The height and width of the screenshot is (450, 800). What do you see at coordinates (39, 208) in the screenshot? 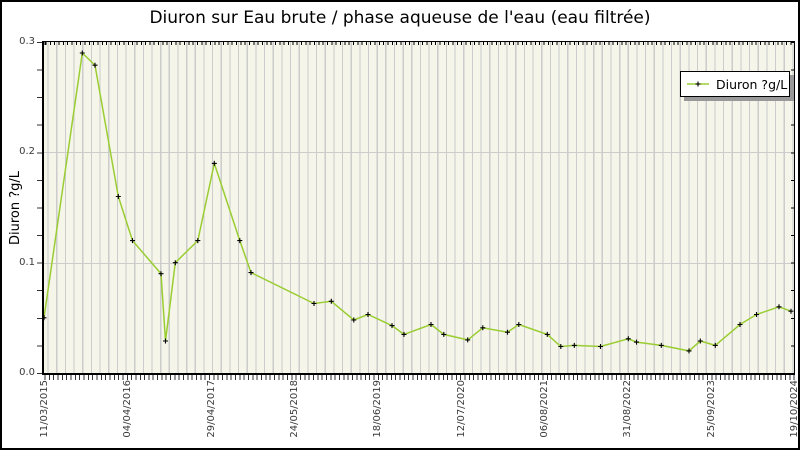
I see `y-axis-ticks` at bounding box center [39, 208].